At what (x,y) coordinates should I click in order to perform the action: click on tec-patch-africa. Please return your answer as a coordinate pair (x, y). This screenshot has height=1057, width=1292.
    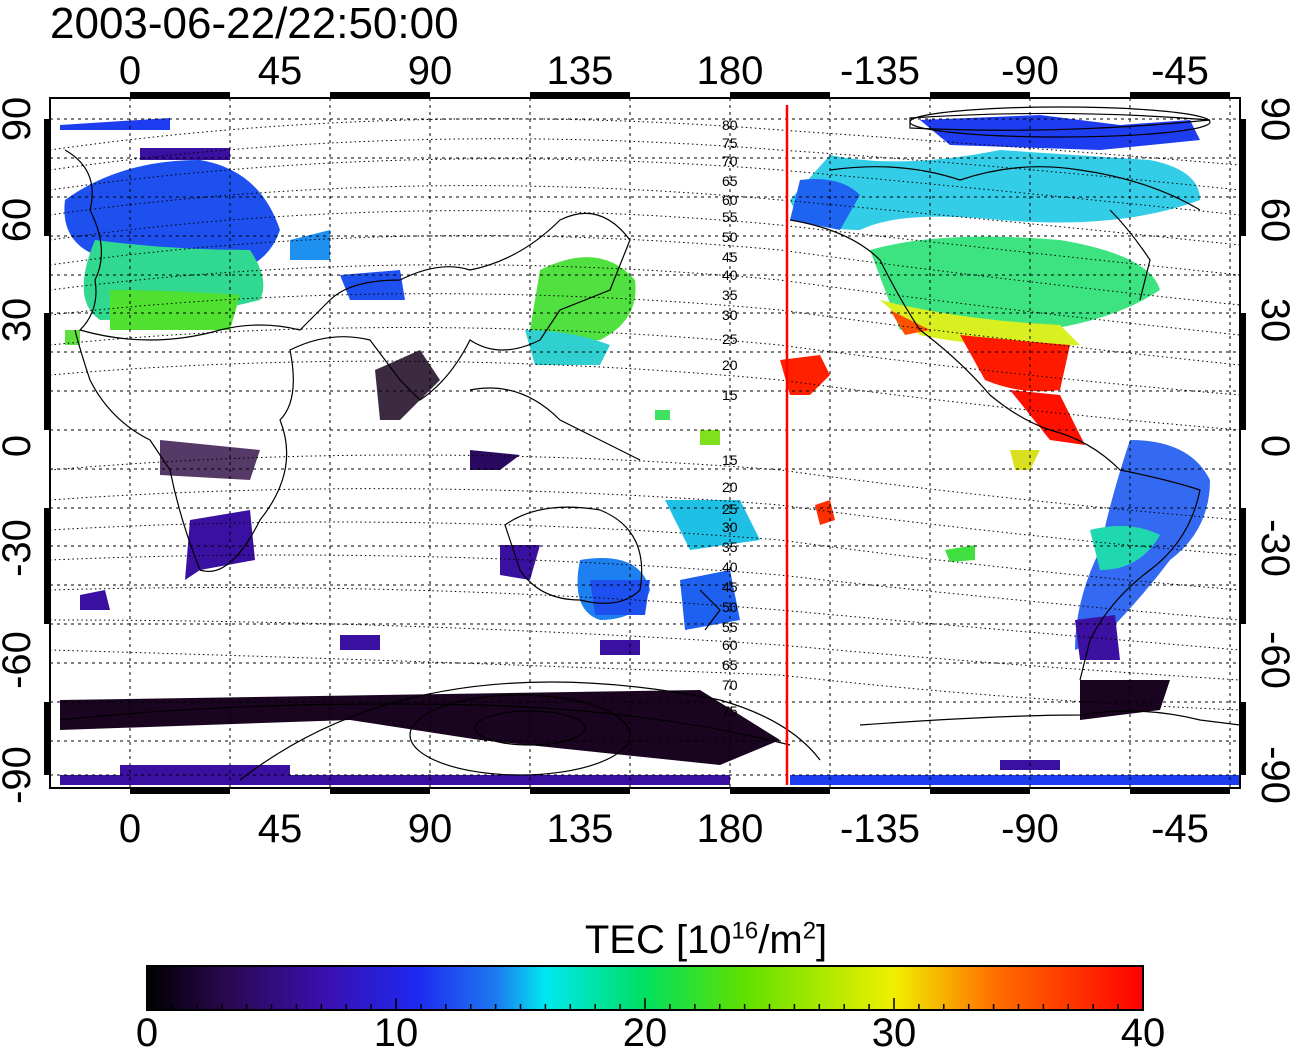
    Looking at the image, I should click on (220, 545).